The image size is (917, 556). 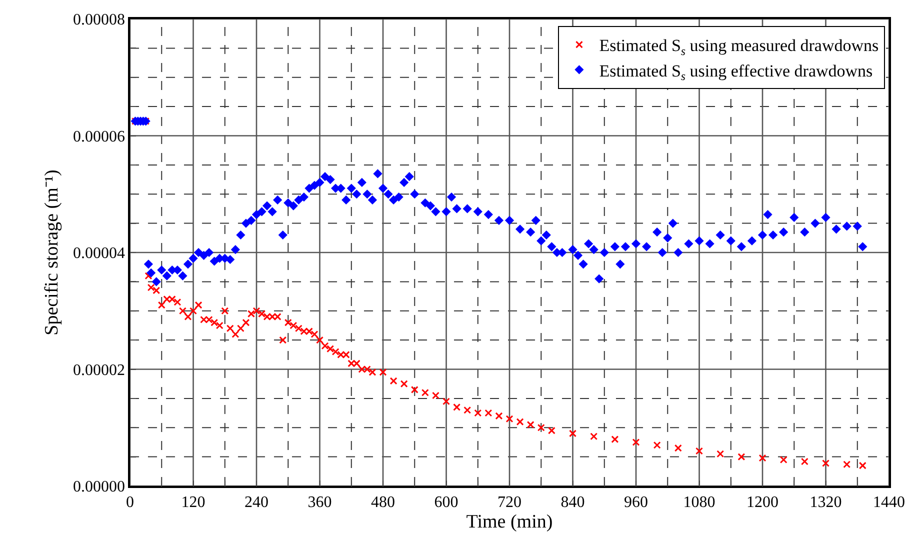 I want to click on legend-label: Estimated S$_{s}$ using measured drawdowns, so click(x=739, y=47).